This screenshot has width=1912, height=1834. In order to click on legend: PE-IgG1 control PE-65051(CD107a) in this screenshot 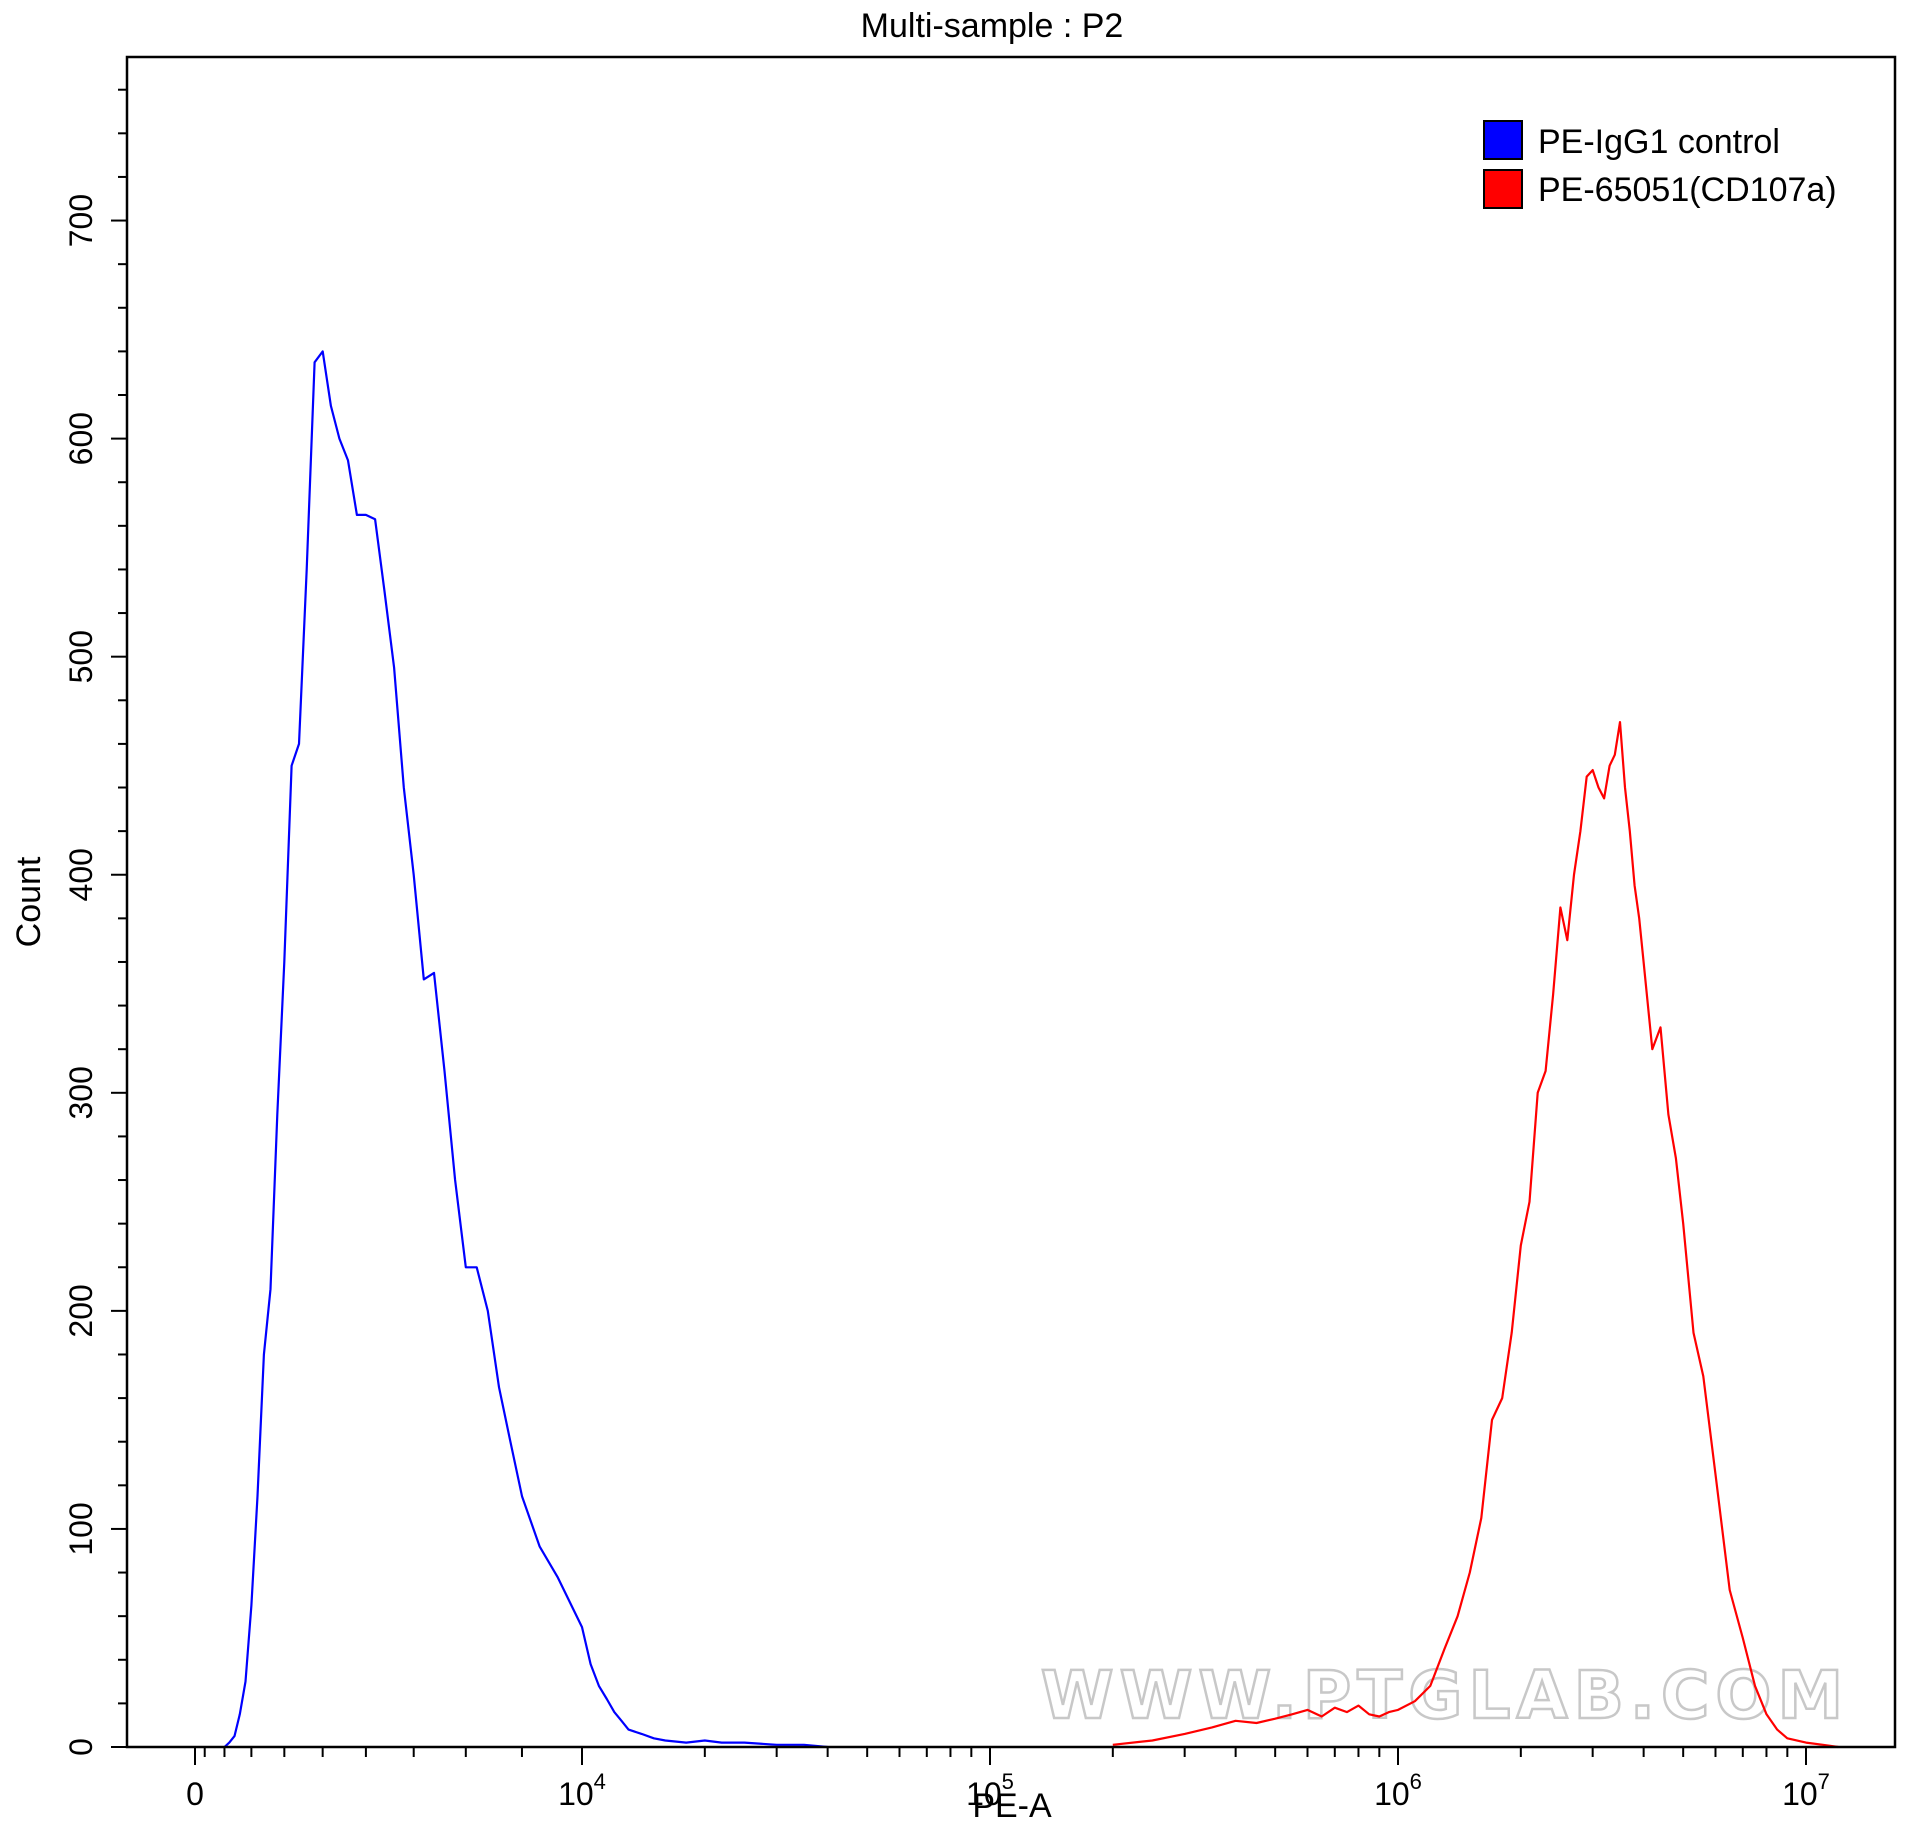, I will do `click(1660, 164)`.